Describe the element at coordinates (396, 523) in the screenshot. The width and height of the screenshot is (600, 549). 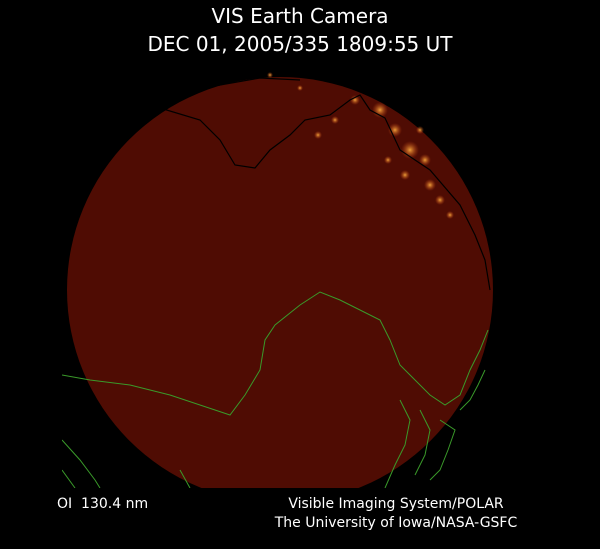
I see `institution: The University of Iowa/NASA-GSFC` at that location.